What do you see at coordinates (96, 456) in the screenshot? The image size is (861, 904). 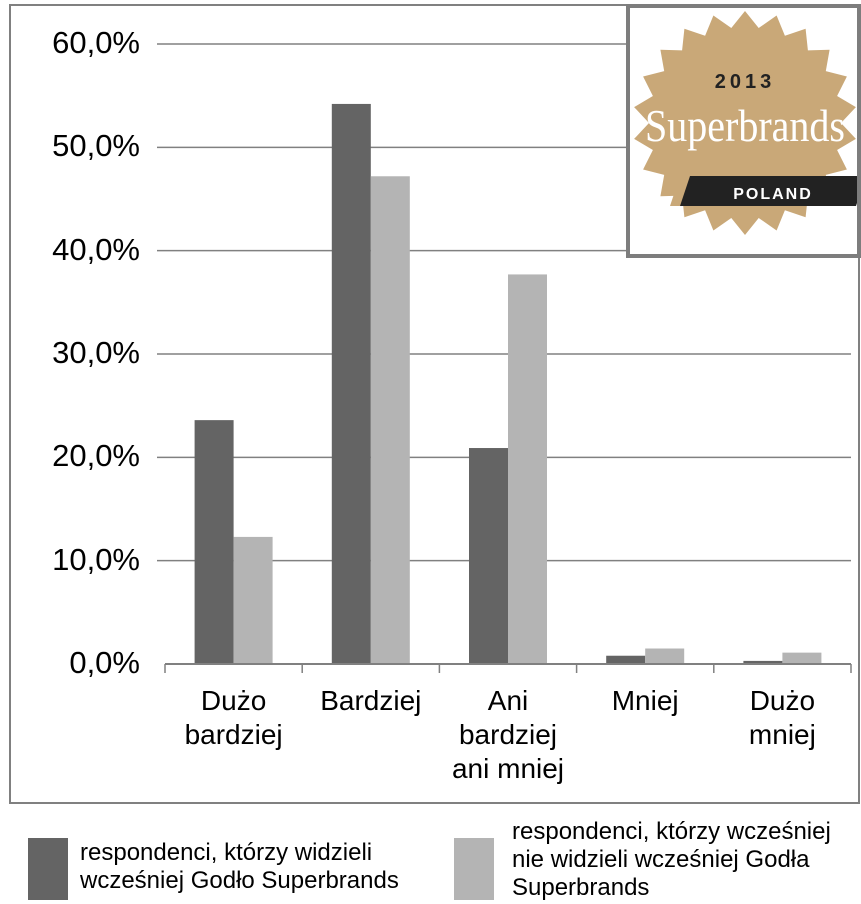 I see `y-tick-label: 20,0%` at bounding box center [96, 456].